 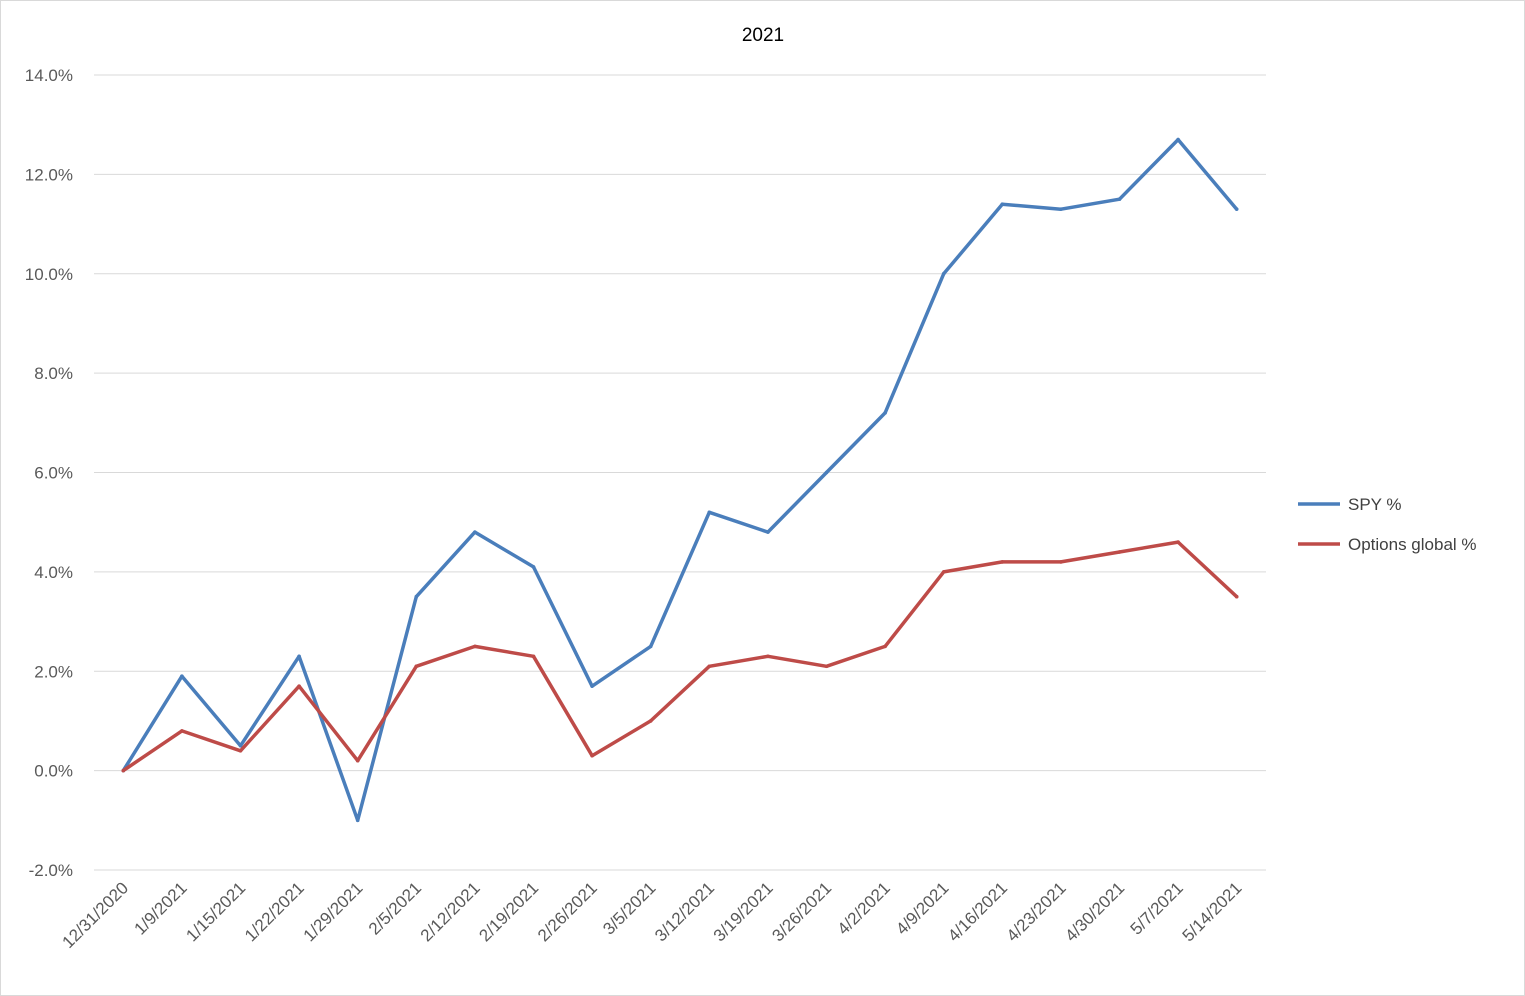 What do you see at coordinates (763, 35) in the screenshot?
I see `chart-title: 2021` at bounding box center [763, 35].